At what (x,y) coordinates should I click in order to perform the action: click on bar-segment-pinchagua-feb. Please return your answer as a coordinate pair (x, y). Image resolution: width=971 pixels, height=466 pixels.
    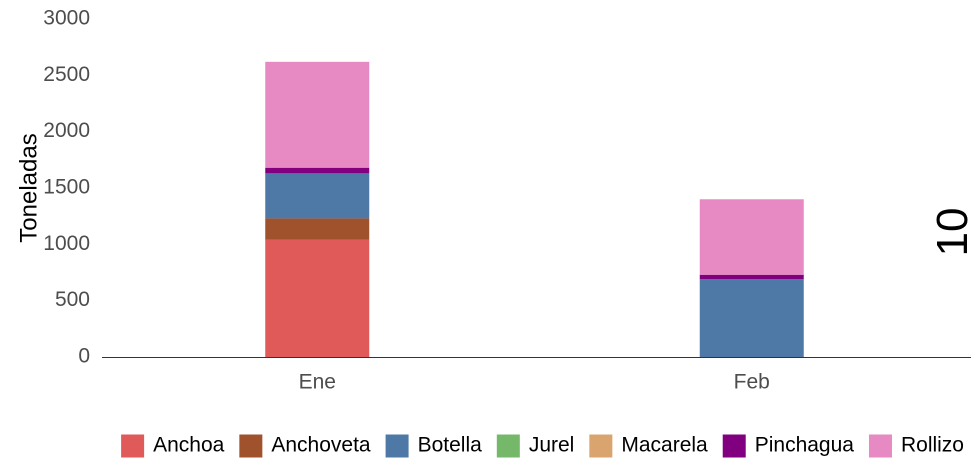
    Looking at the image, I should click on (751, 277).